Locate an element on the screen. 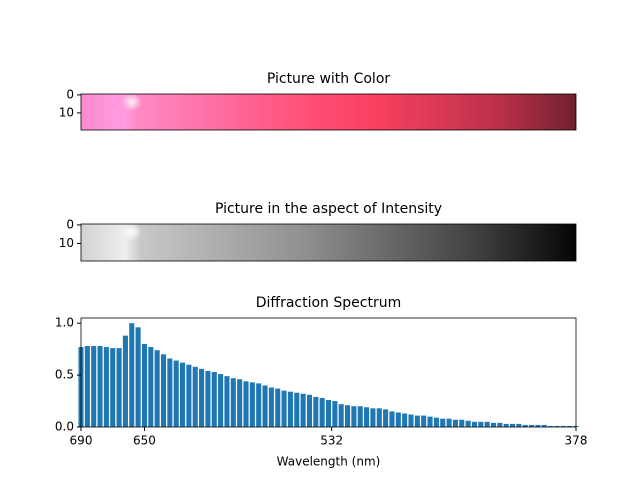  x-tick-label: 650 is located at coordinates (144, 441).